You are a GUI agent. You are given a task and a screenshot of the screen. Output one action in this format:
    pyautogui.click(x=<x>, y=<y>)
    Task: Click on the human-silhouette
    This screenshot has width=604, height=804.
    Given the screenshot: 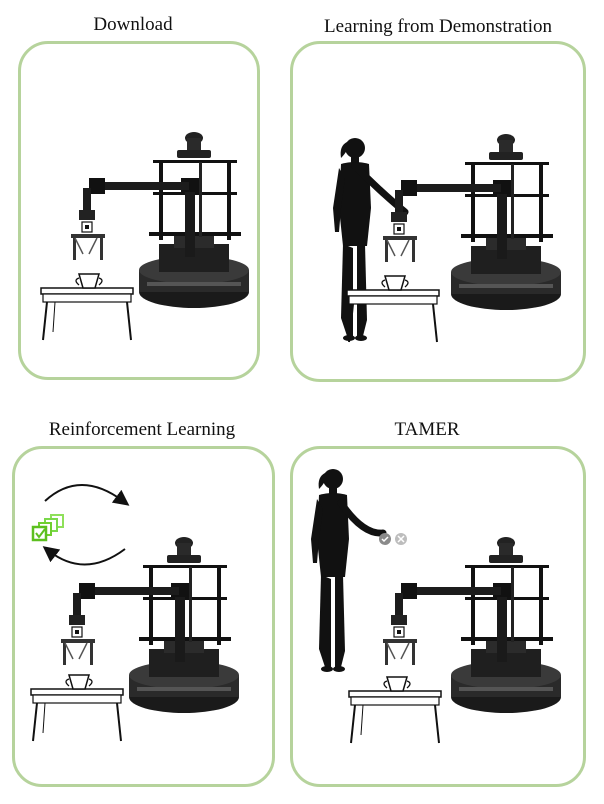 What is the action you would take?
    pyautogui.click(x=330, y=570)
    